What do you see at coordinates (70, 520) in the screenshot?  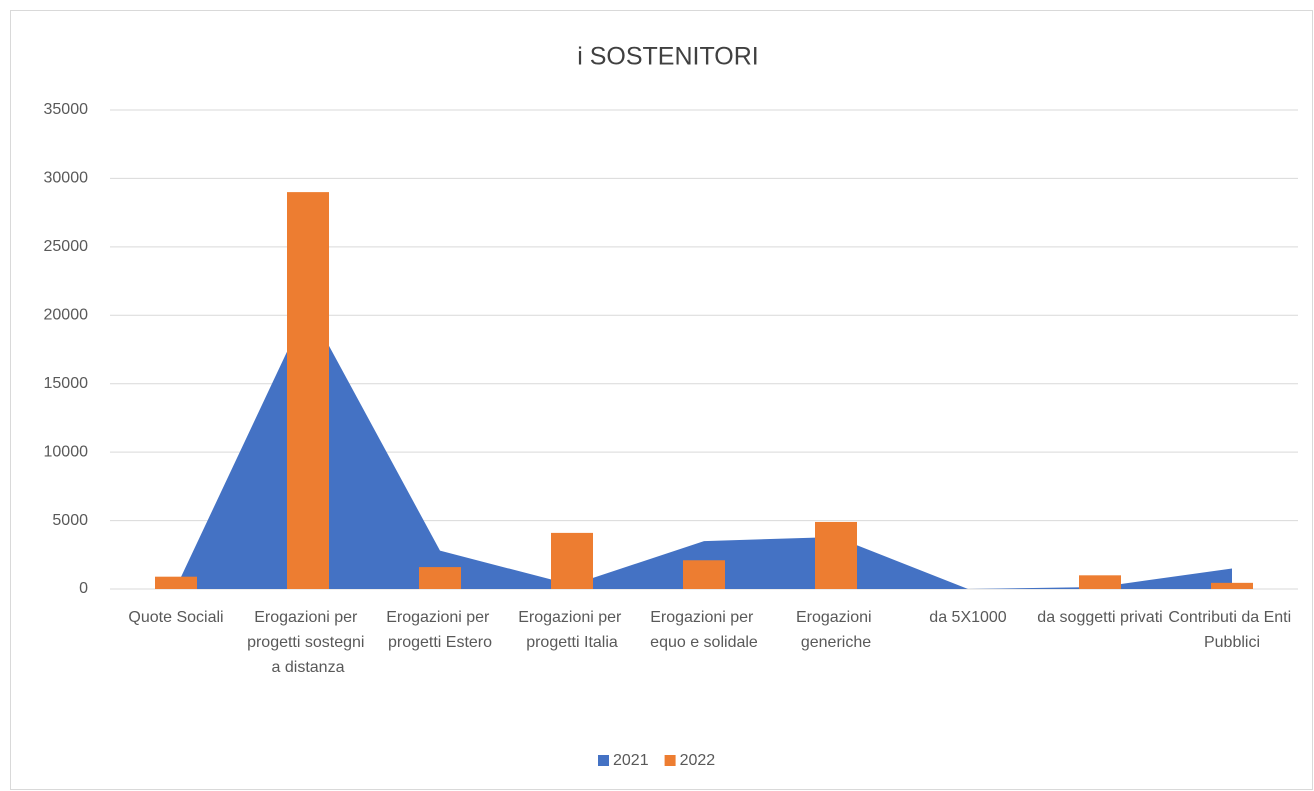 I see `y-tick-label: 5000` at bounding box center [70, 520].